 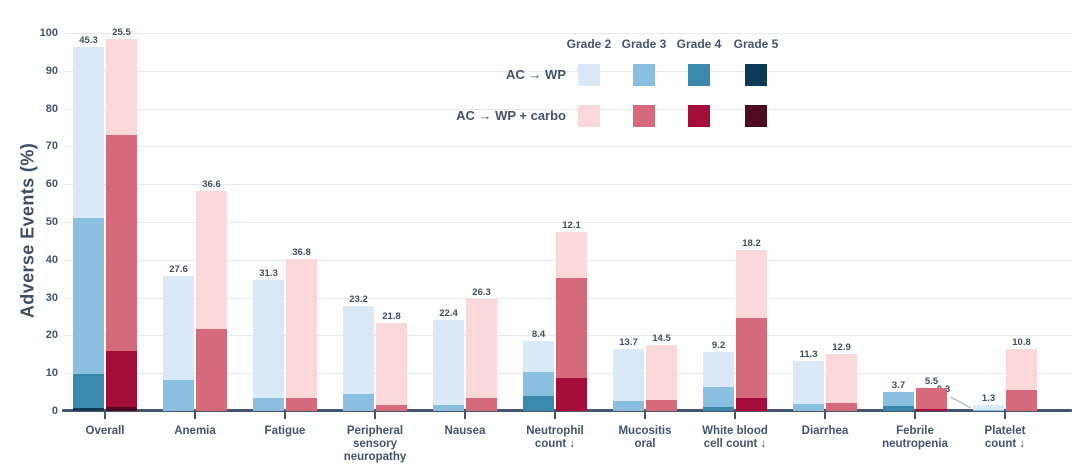 I want to click on legend-swatch-wp-grade4, so click(x=699, y=75).